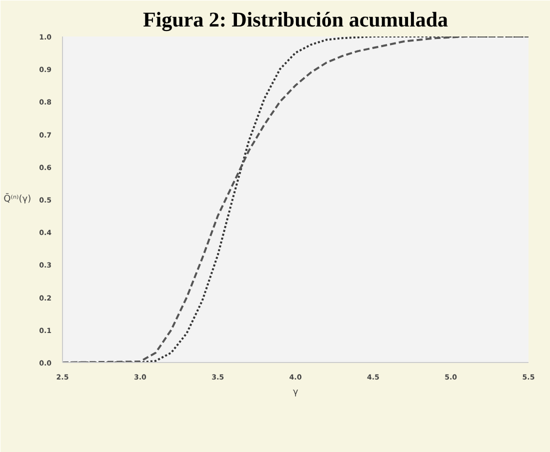 The width and height of the screenshot is (550, 452). Describe the element at coordinates (18, 198) in the screenshot. I see `y-axis-title: Q̄⁽ⁿ⁾(γ)` at that location.